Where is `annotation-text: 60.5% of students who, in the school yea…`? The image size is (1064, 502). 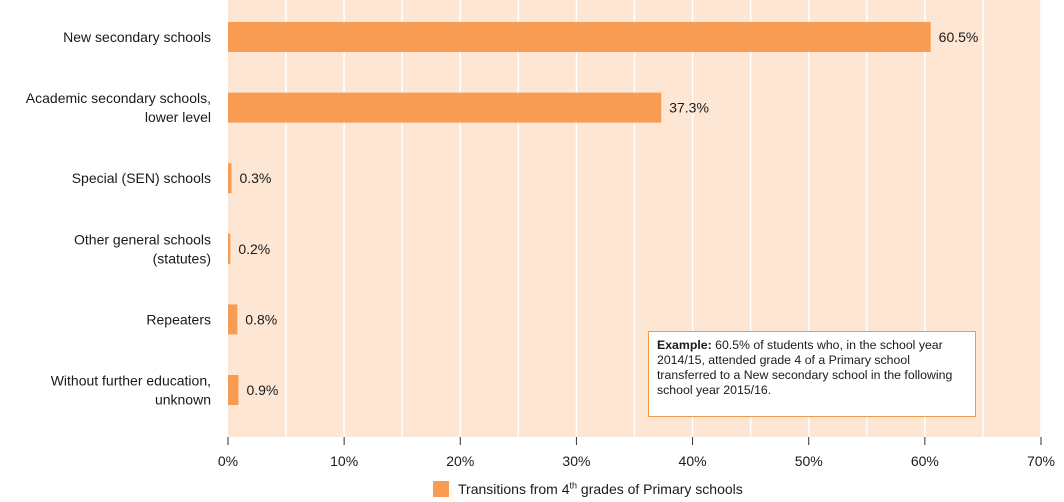
annotation-text: 60.5% of students who, in the school yea… is located at coordinates (805, 367).